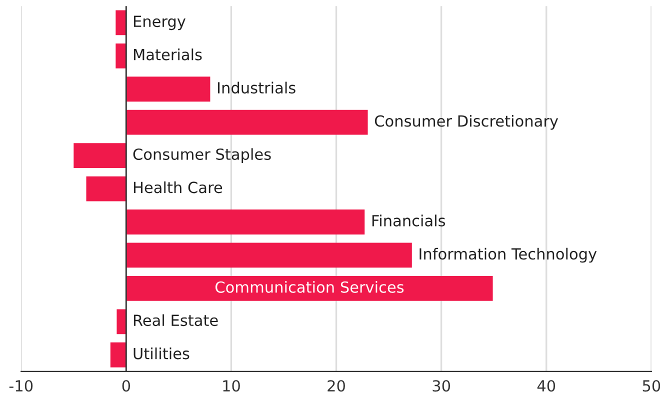  What do you see at coordinates (231, 386) in the screenshot?
I see `x-tick-label: 10` at bounding box center [231, 386].